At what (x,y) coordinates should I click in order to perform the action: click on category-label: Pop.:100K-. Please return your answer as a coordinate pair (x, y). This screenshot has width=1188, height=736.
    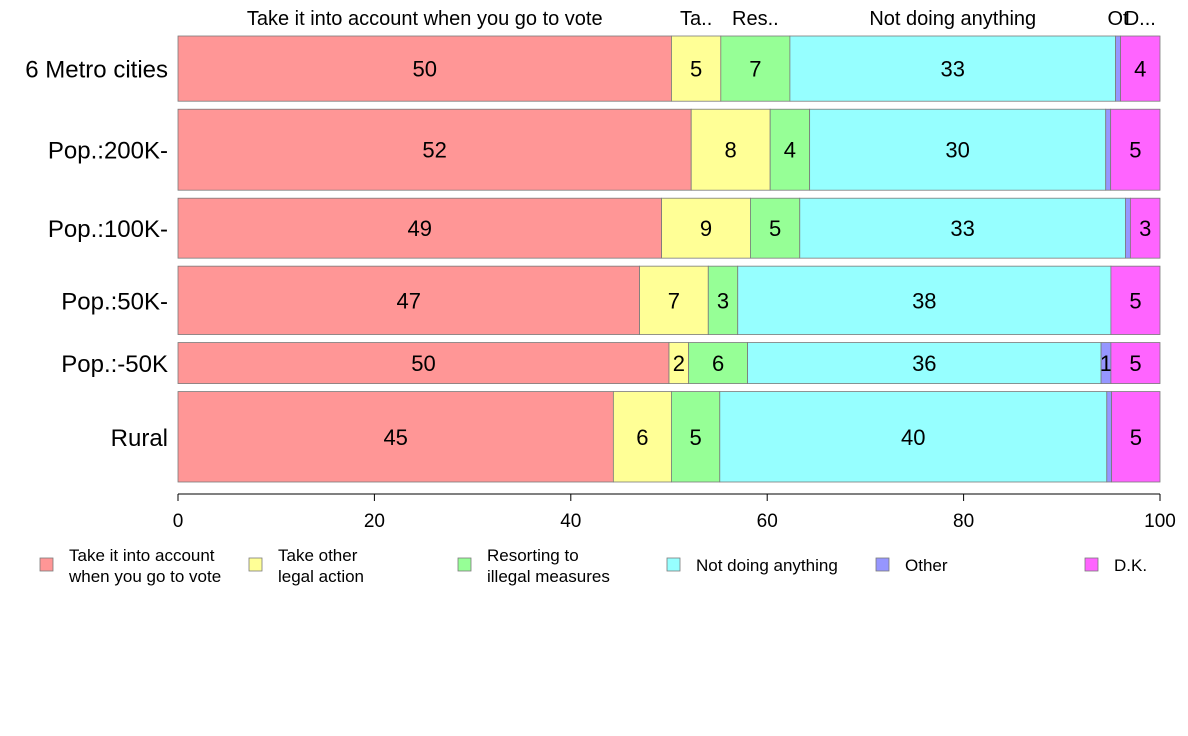
    Looking at the image, I should click on (108, 229).